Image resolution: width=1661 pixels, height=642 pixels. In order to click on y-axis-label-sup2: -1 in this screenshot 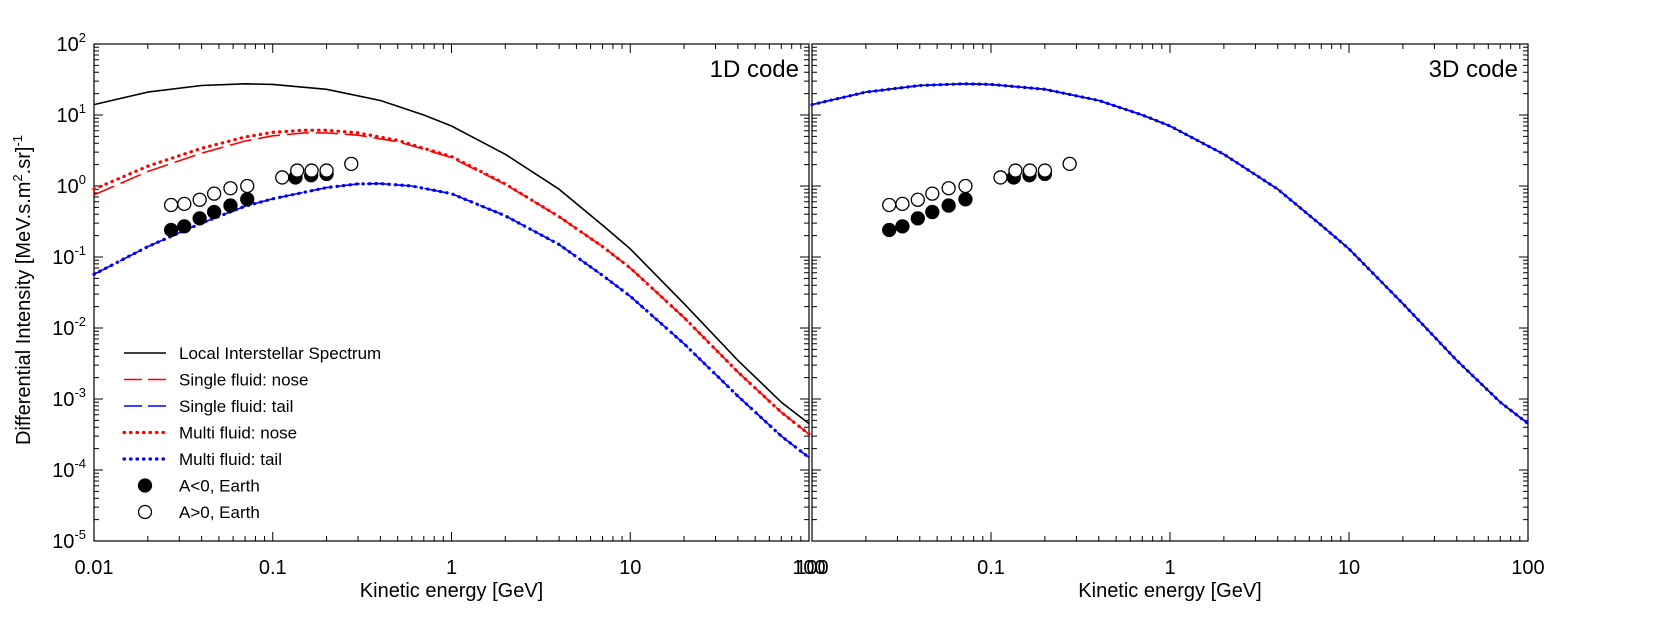, I will do `click(17, 141)`.